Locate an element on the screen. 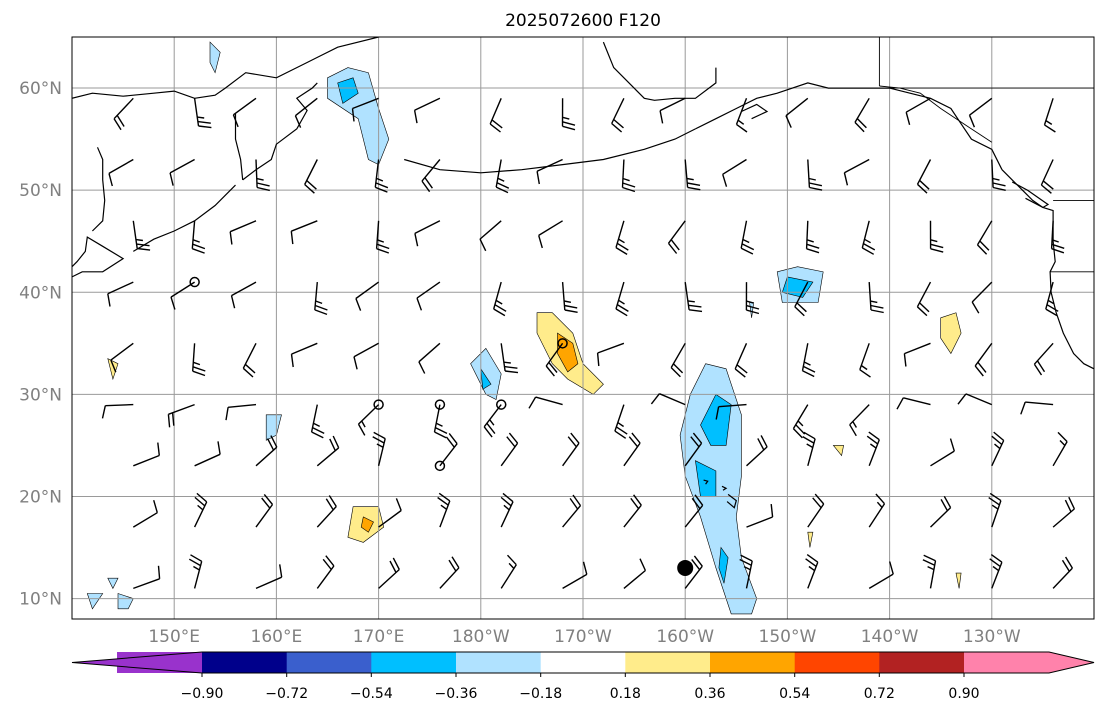 The image size is (1105, 712). kamchatka-east-coast is located at coordinates (280, 131).